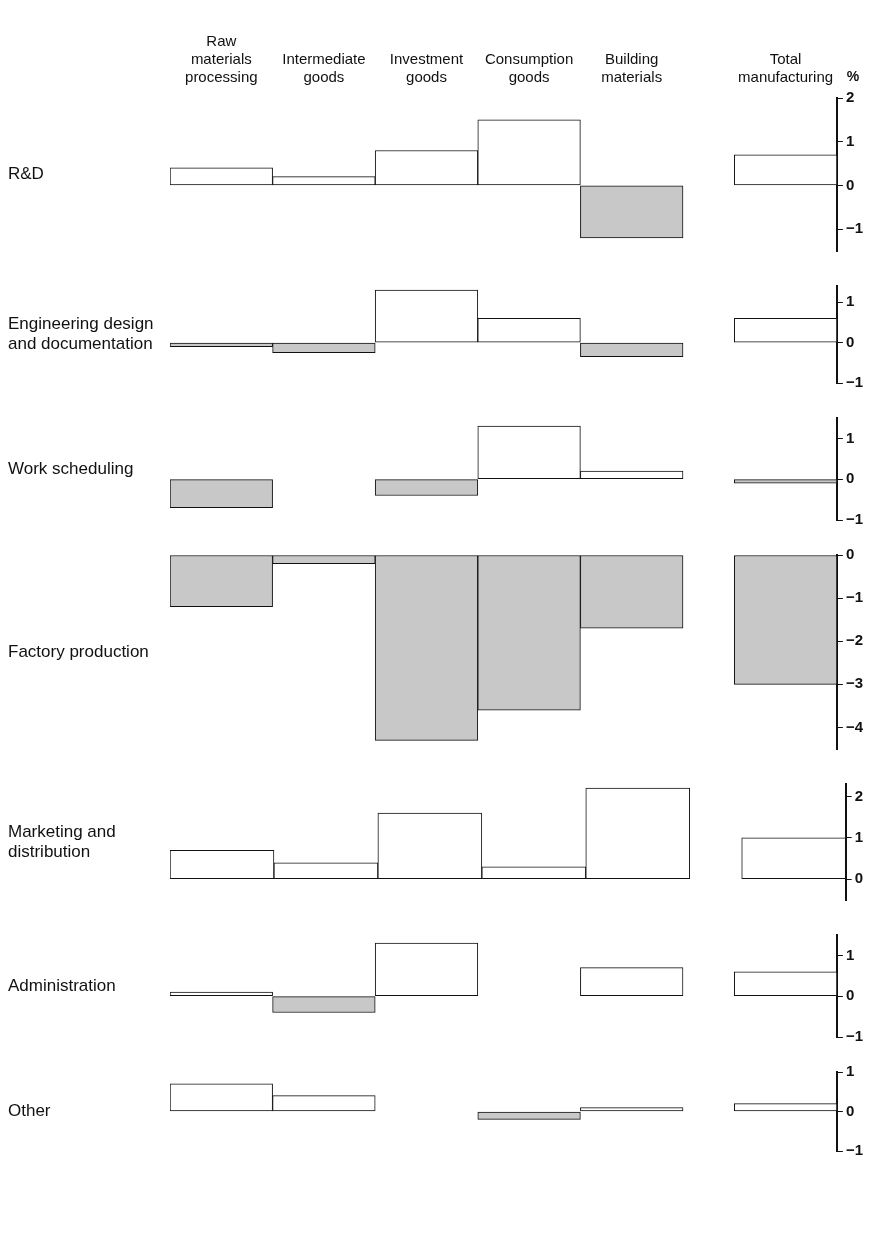  What do you see at coordinates (29, 1111) in the screenshot?
I see `y-axis-title: Other` at bounding box center [29, 1111].